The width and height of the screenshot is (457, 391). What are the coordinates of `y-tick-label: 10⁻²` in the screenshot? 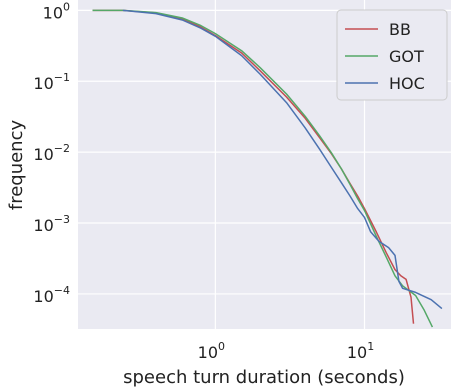 It's located at (51, 153).